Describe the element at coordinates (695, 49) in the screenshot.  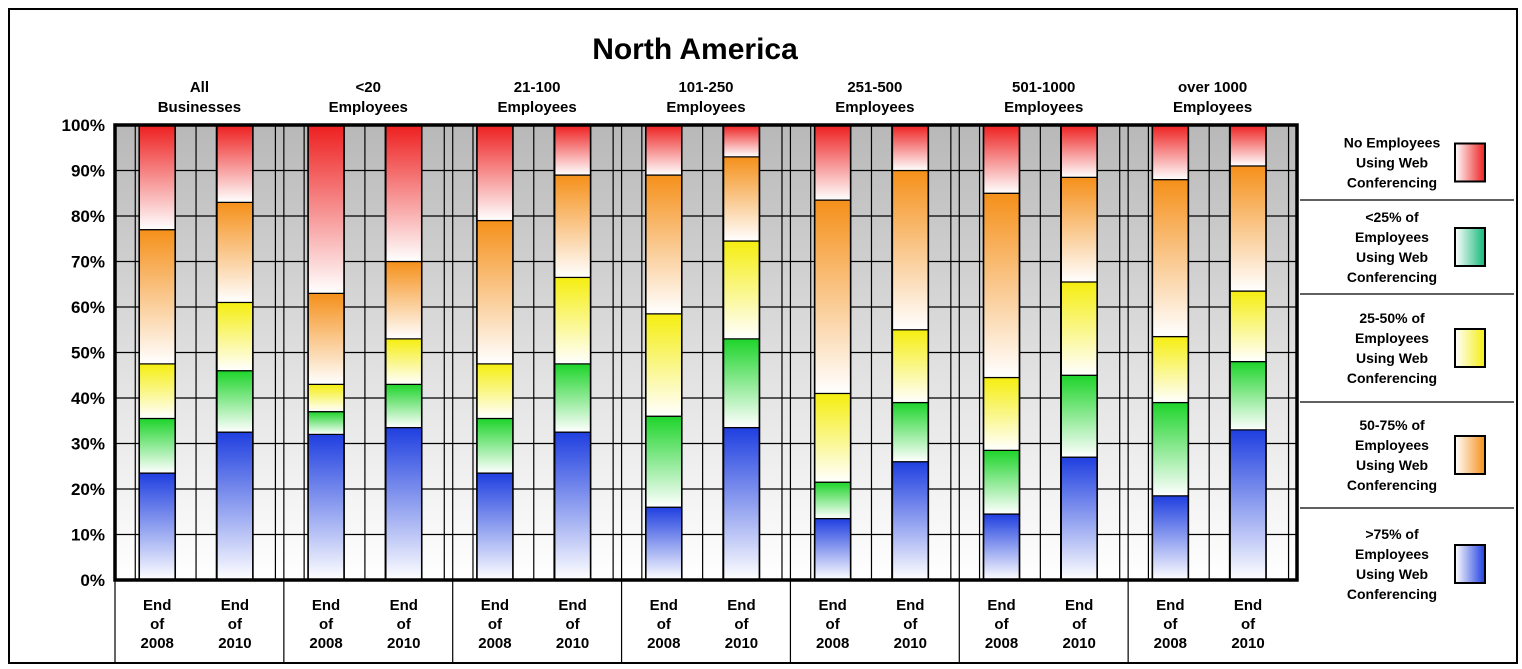
I see `chart-title: North America` at that location.